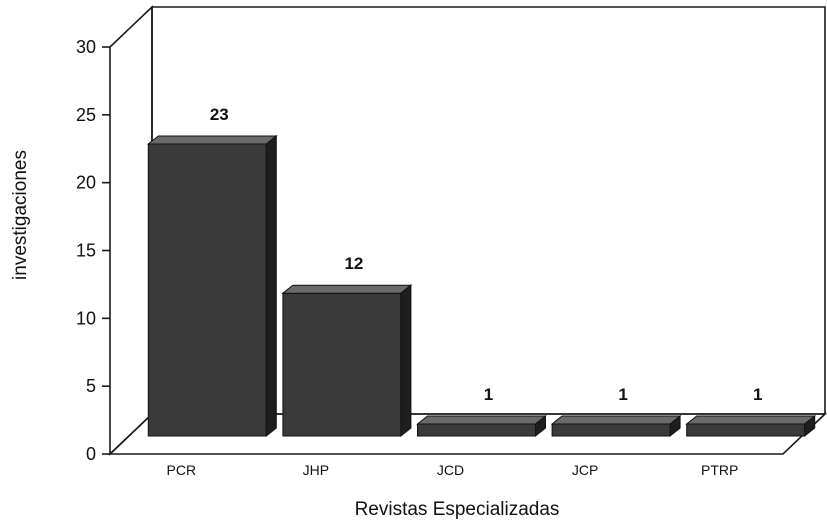 Image resolution: width=827 pixels, height=522 pixels. What do you see at coordinates (746, 430) in the screenshot?
I see `bar-ptrp` at bounding box center [746, 430].